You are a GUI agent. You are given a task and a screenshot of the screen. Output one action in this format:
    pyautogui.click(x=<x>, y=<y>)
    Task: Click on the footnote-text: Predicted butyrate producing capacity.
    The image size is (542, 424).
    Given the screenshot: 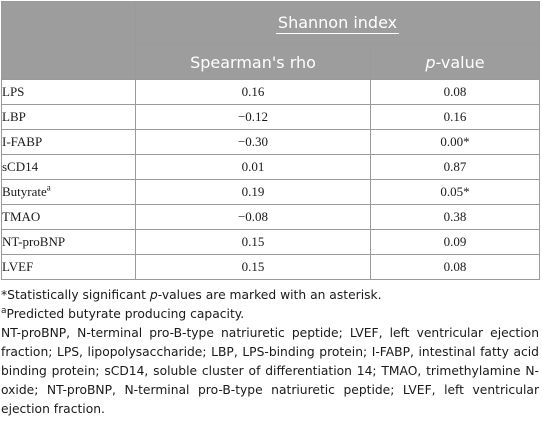 What is the action you would take?
    pyautogui.click(x=125, y=314)
    